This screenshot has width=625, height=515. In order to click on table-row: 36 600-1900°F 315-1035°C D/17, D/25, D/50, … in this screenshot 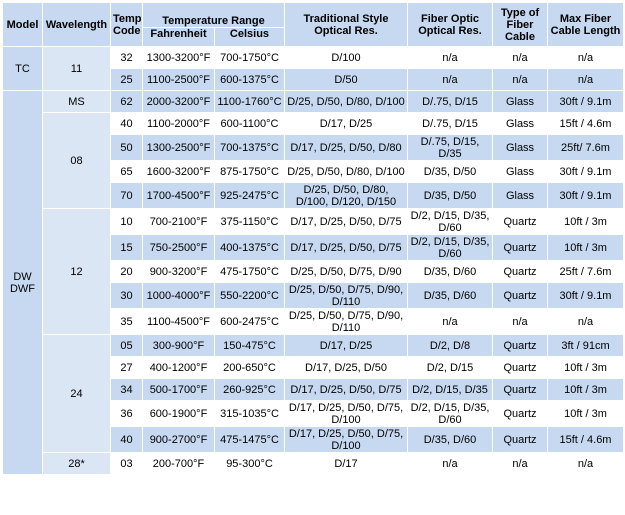, I will do `click(313, 413)`.